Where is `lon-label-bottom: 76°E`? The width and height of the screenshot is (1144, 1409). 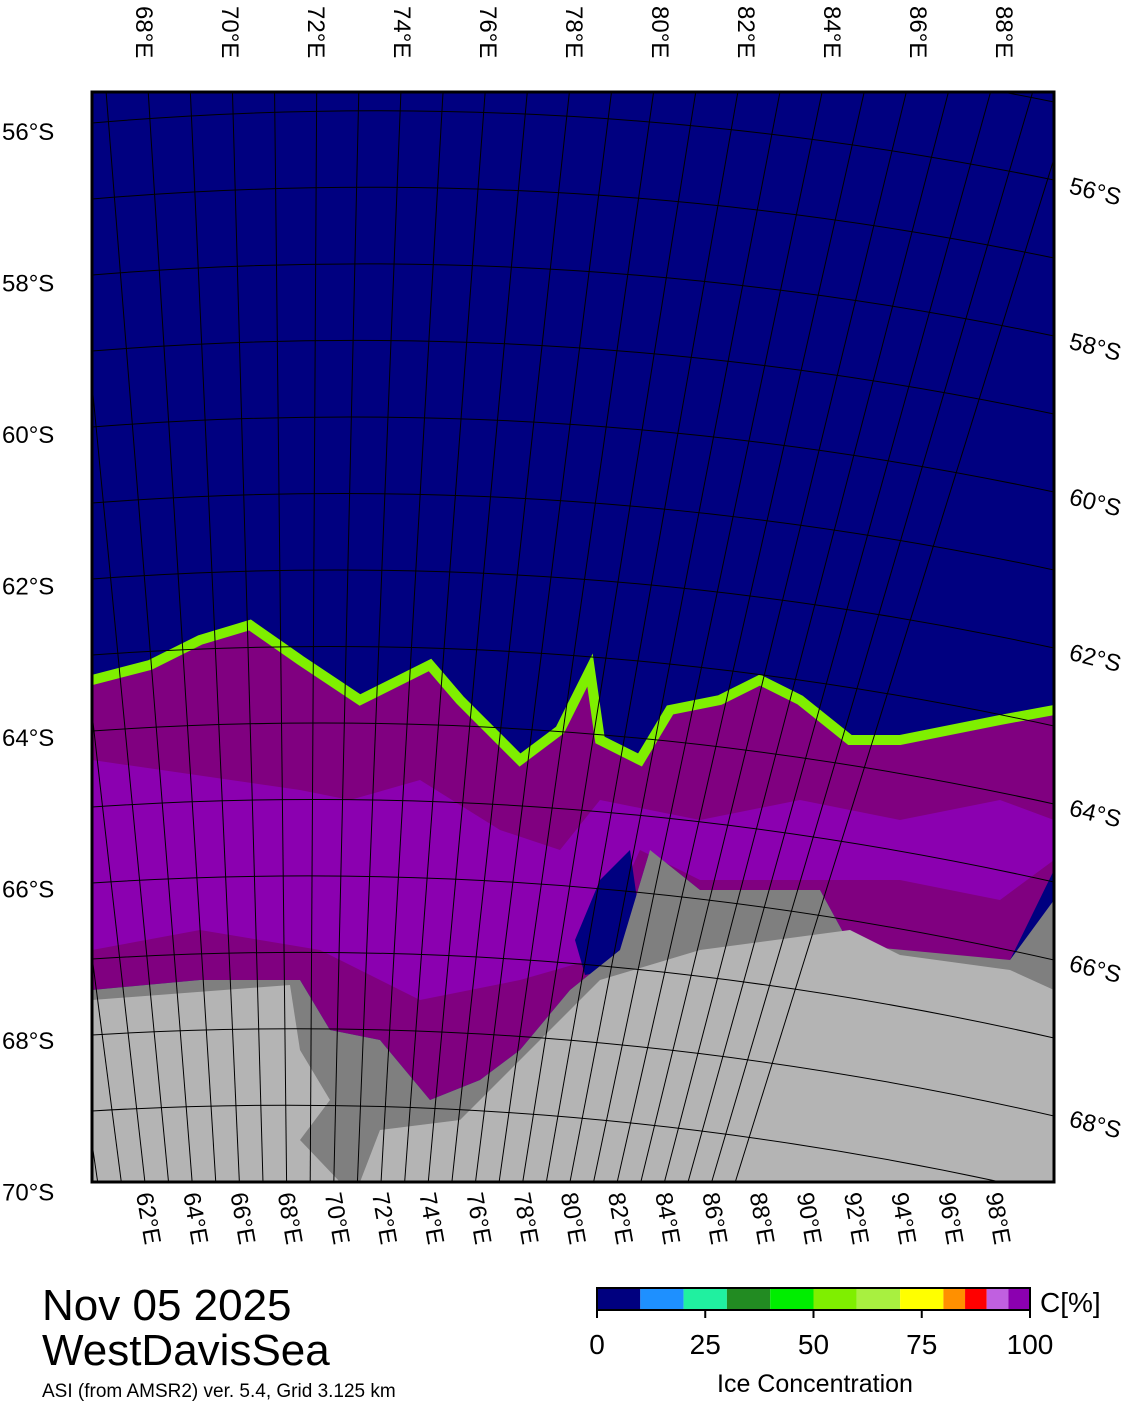
lon-label-bottom: 76°E is located at coordinates (478, 1218).